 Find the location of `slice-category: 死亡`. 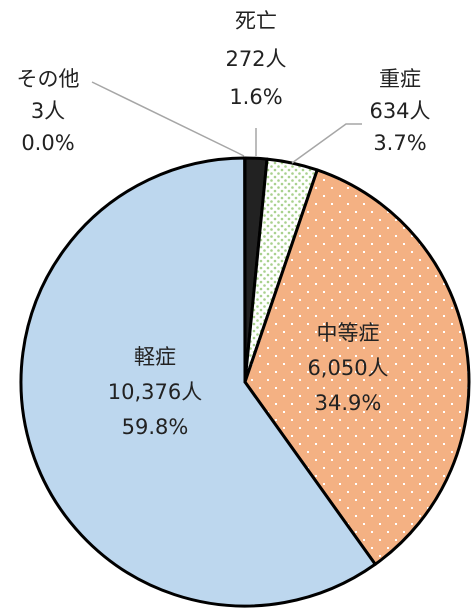

slice-category: 死亡 is located at coordinates (256, 21).